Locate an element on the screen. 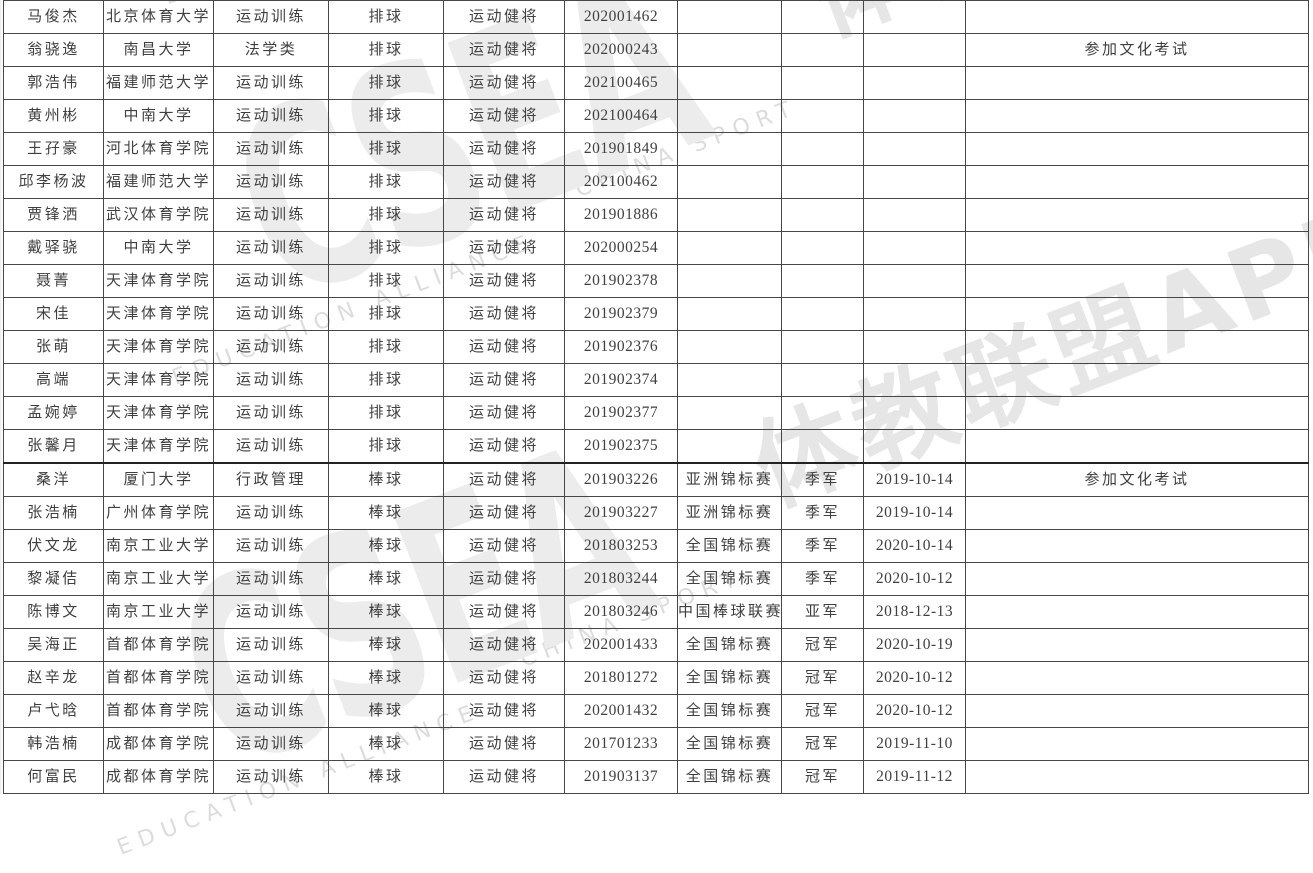  table-cell: 202001433 is located at coordinates (621, 645).